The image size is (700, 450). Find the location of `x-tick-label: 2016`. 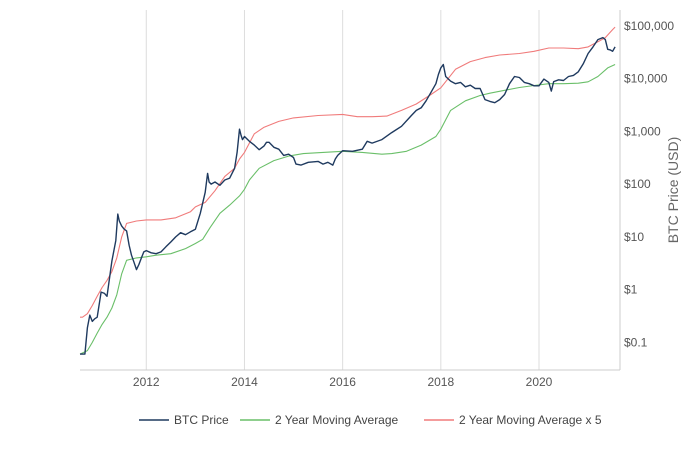

x-tick-label: 2016 is located at coordinates (342, 382).